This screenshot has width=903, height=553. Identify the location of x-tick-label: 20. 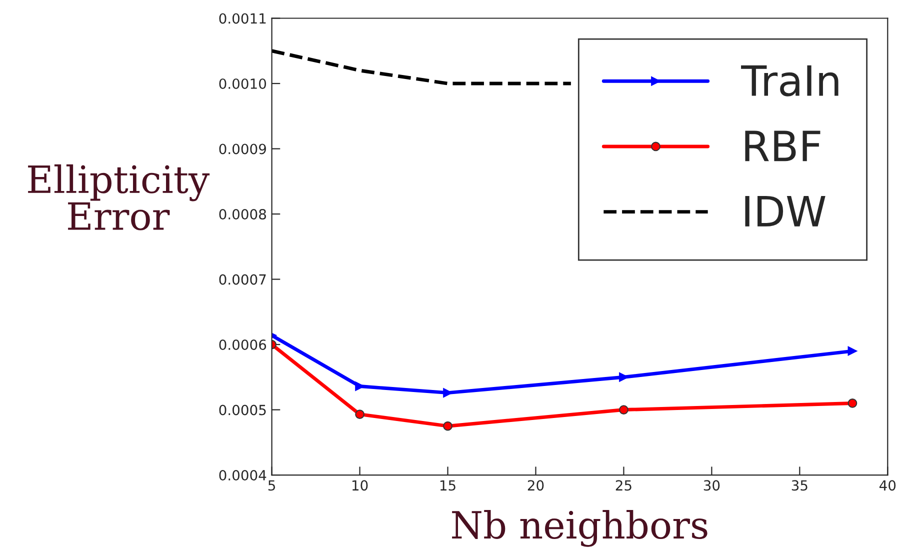
(536, 485).